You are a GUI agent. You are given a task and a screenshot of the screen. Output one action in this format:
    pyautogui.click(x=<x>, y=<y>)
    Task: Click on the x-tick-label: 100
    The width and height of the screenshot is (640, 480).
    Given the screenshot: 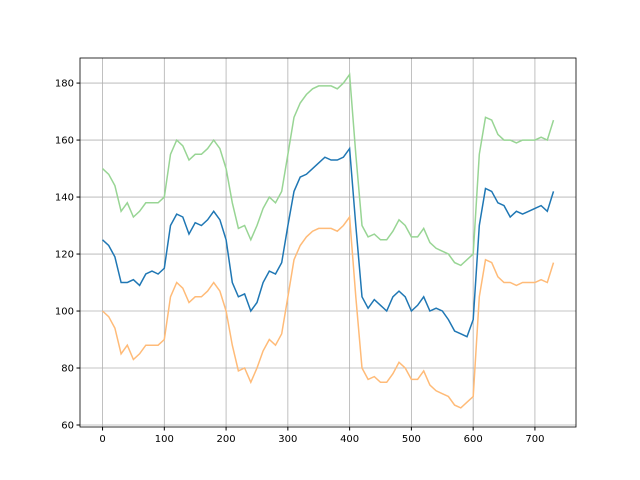 What is the action you would take?
    pyautogui.click(x=164, y=439)
    